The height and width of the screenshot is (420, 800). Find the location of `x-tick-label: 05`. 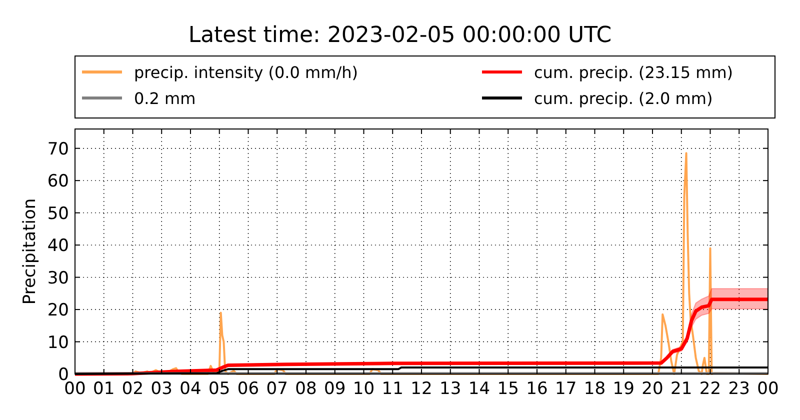

x-tick-label: 05 is located at coordinates (219, 389).